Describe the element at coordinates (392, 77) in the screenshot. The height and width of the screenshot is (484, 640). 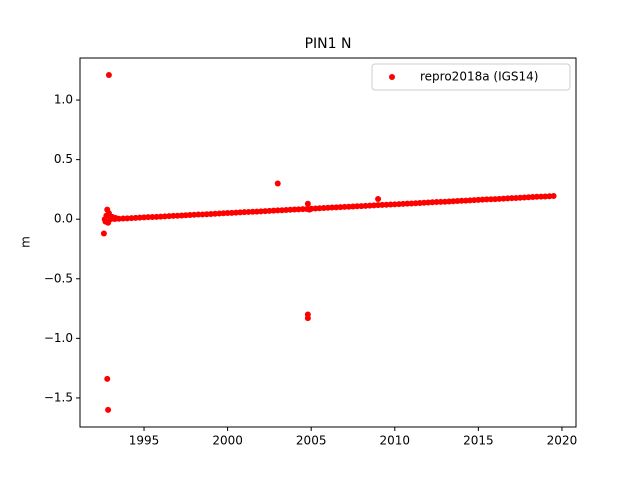
I see `legend-marker` at that location.